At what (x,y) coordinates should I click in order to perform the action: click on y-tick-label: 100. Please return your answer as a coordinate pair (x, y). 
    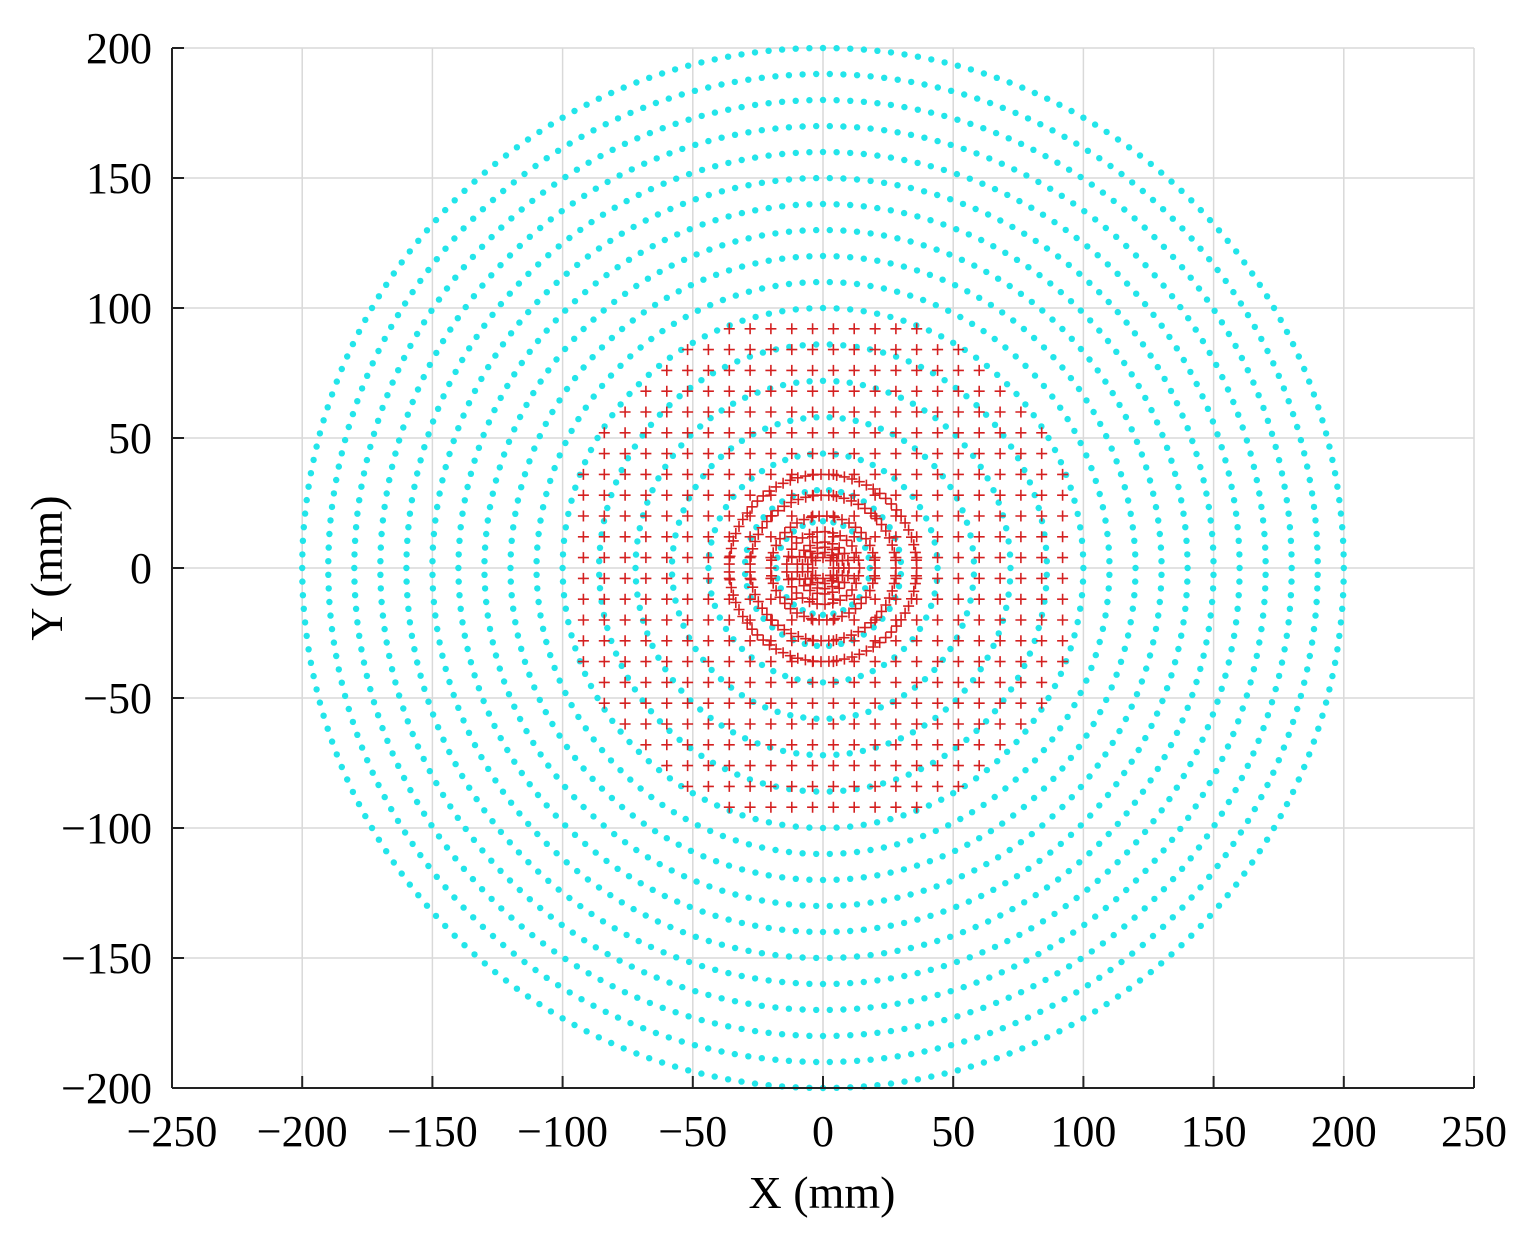
    Looking at the image, I should click on (119, 308).